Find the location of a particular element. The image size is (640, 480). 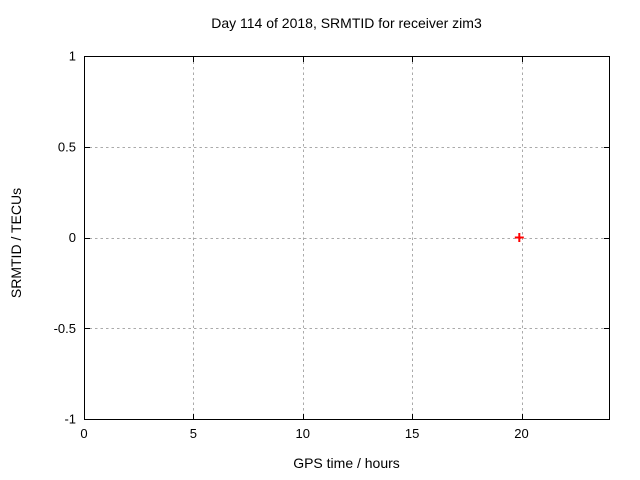

y-axis-label: SRMTID / TECUs is located at coordinates (16, 243).